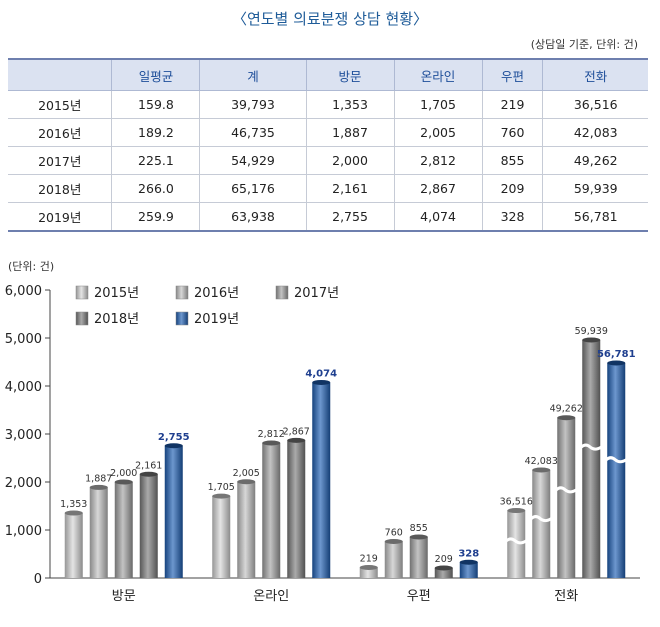 The width and height of the screenshot is (660, 627). I want to click on table-header-cell: 우편, so click(512, 74).